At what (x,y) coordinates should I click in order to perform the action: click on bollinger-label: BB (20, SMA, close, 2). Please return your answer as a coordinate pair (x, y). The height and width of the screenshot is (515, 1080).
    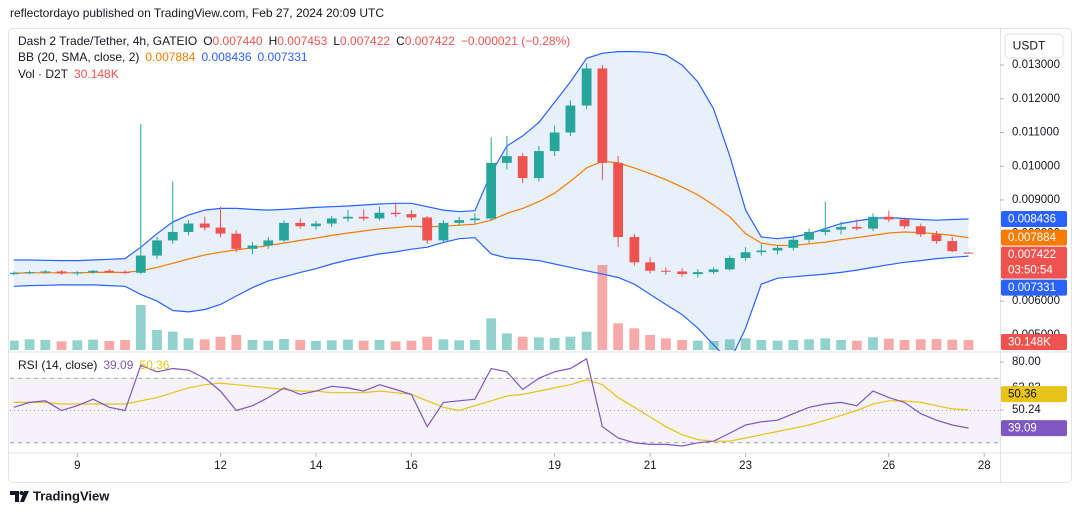
    Looking at the image, I should click on (78, 57).